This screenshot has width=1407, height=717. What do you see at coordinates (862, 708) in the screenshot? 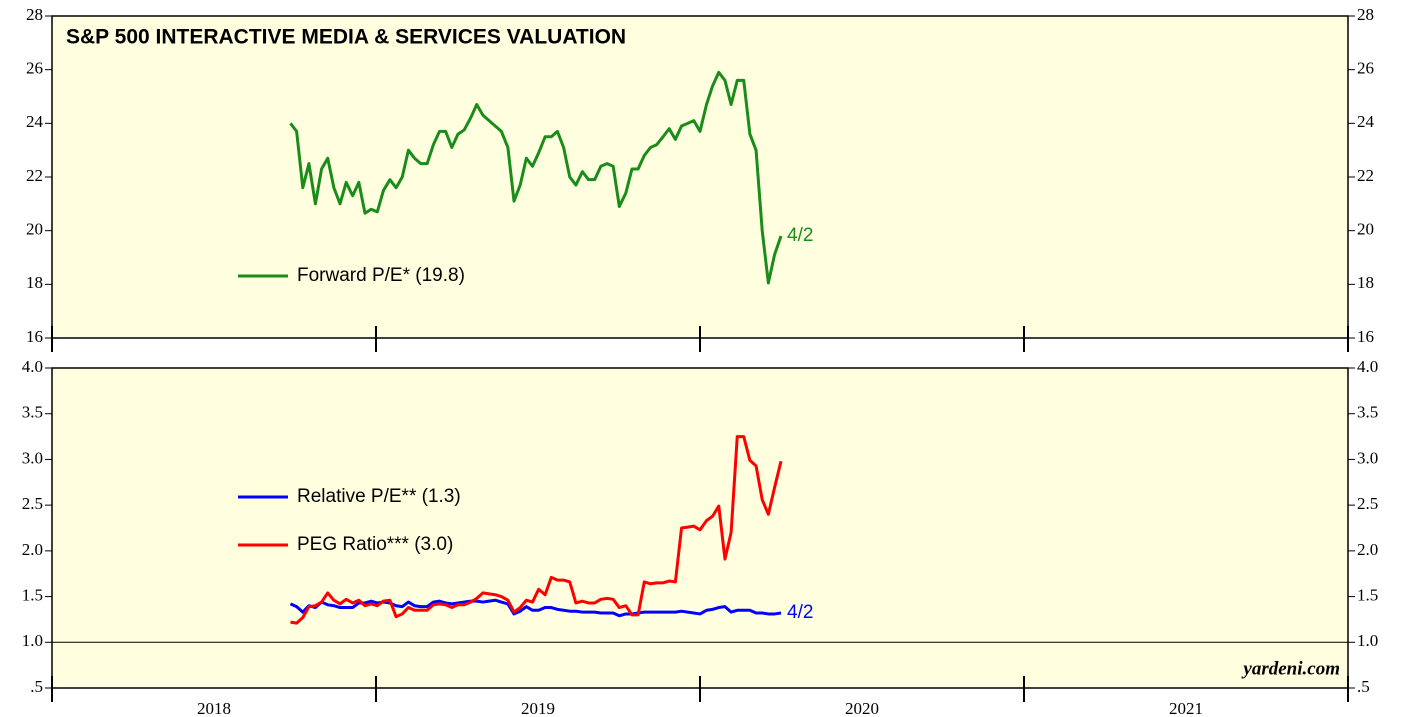
I see `x-tick-label: 2020` at bounding box center [862, 708].